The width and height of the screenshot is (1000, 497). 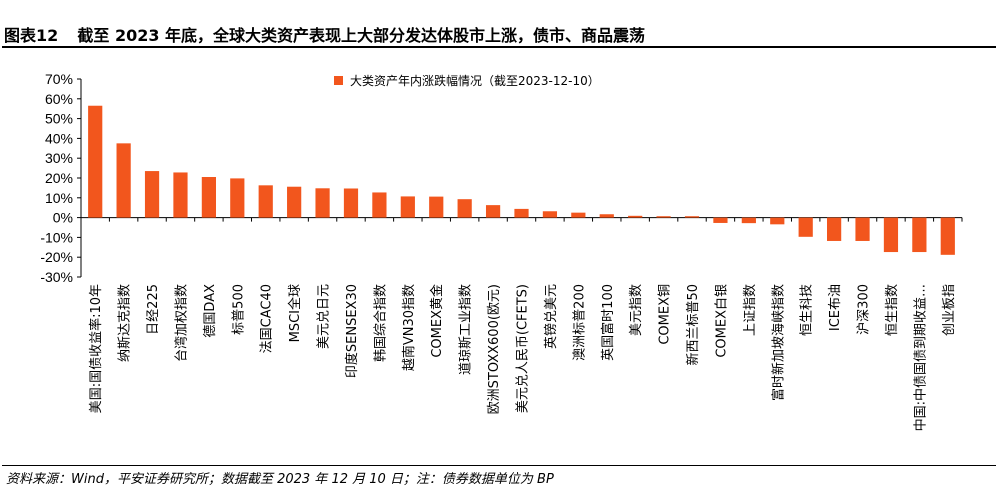 What do you see at coordinates (437, 321) in the screenshot?
I see `x-tick-label: COMEX黄金` at bounding box center [437, 321].